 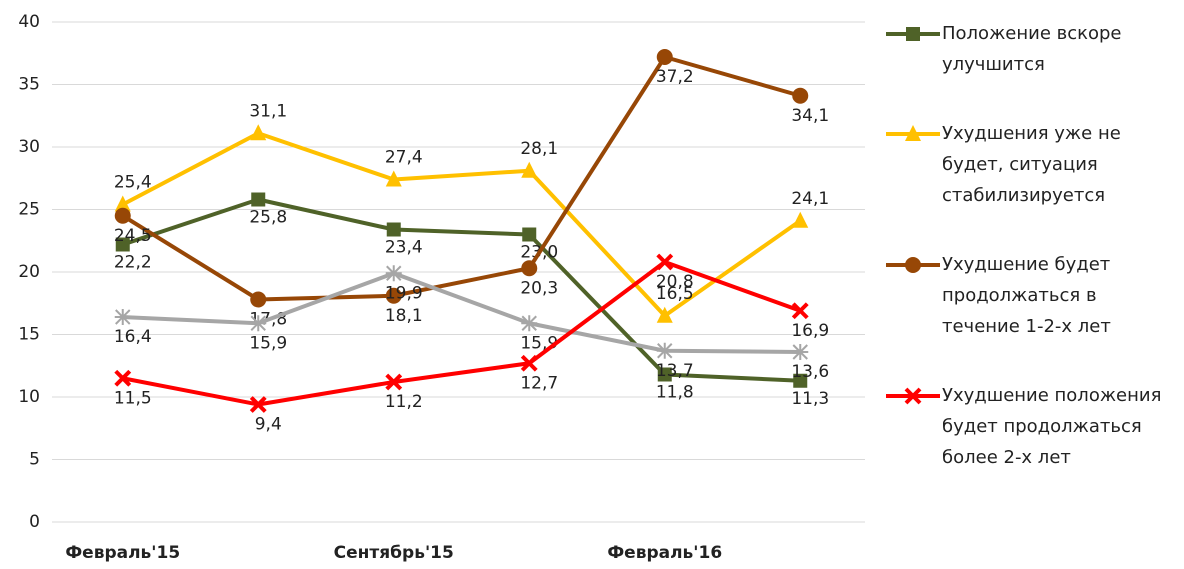 What do you see at coordinates (539, 383) in the screenshot?
I see `data-label: 12,7` at bounding box center [539, 383].